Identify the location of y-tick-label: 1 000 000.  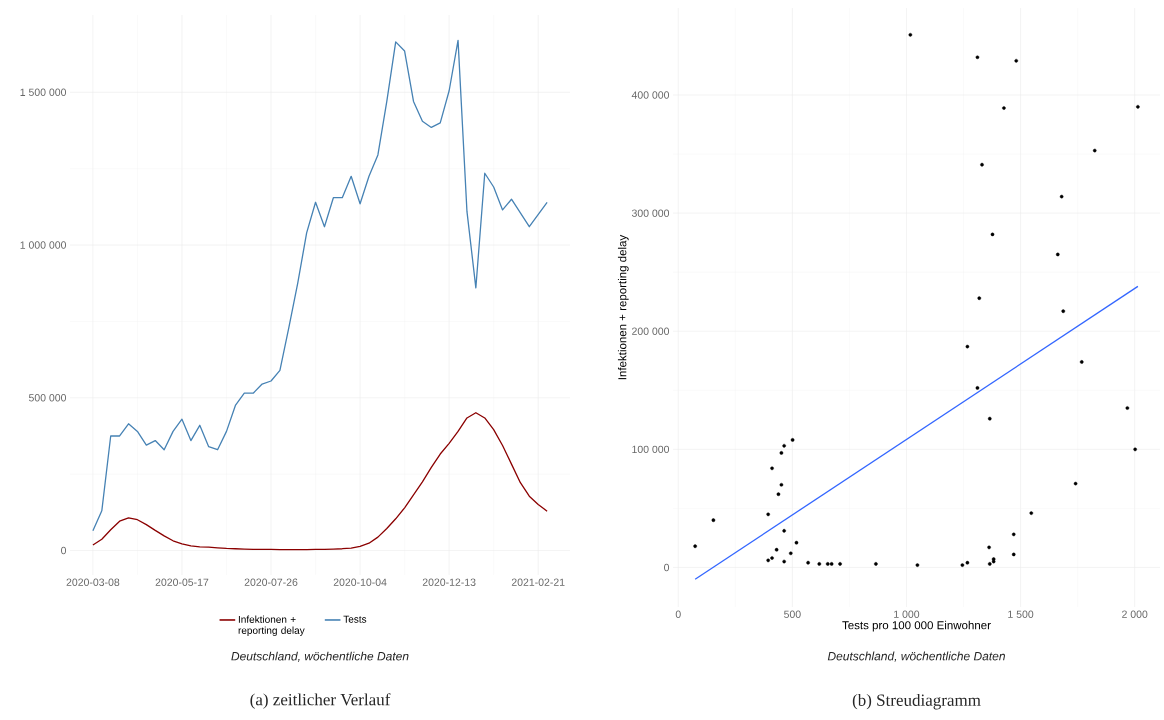
(43, 245).